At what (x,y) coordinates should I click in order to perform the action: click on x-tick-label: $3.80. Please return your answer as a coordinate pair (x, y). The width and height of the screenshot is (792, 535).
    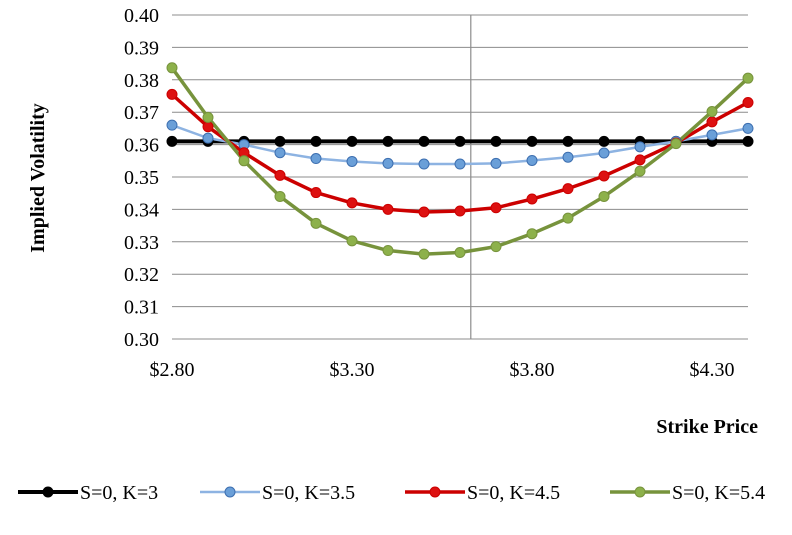
    Looking at the image, I should click on (532, 370).